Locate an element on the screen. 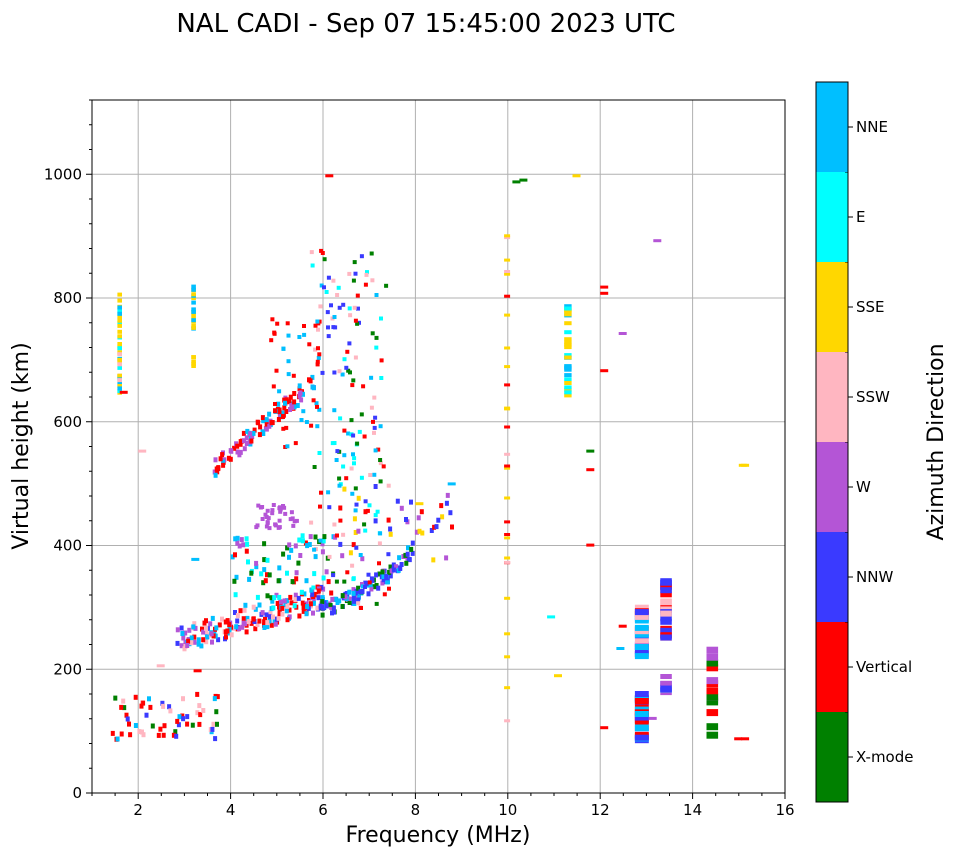 The height and width of the screenshot is (857, 958). colorbar-label-nnw: NNW is located at coordinates (874, 577).